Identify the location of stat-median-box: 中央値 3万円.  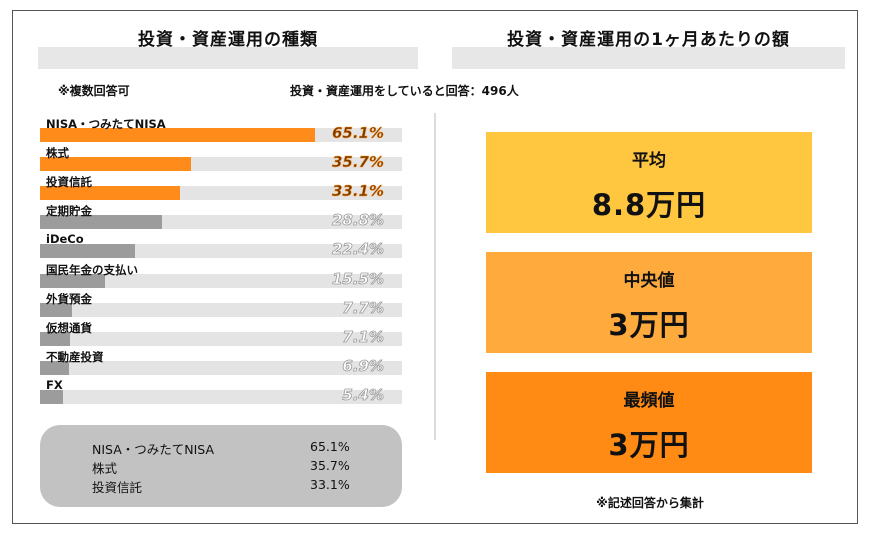
(649, 302).